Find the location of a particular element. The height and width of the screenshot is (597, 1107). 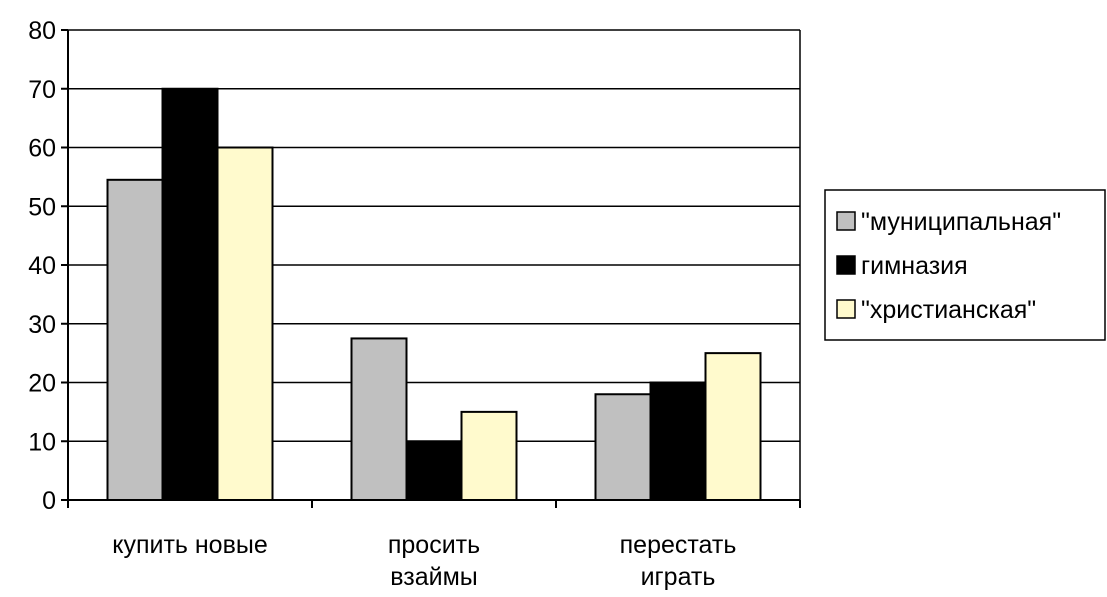

x-category-label: перестать играть is located at coordinates (678, 561).